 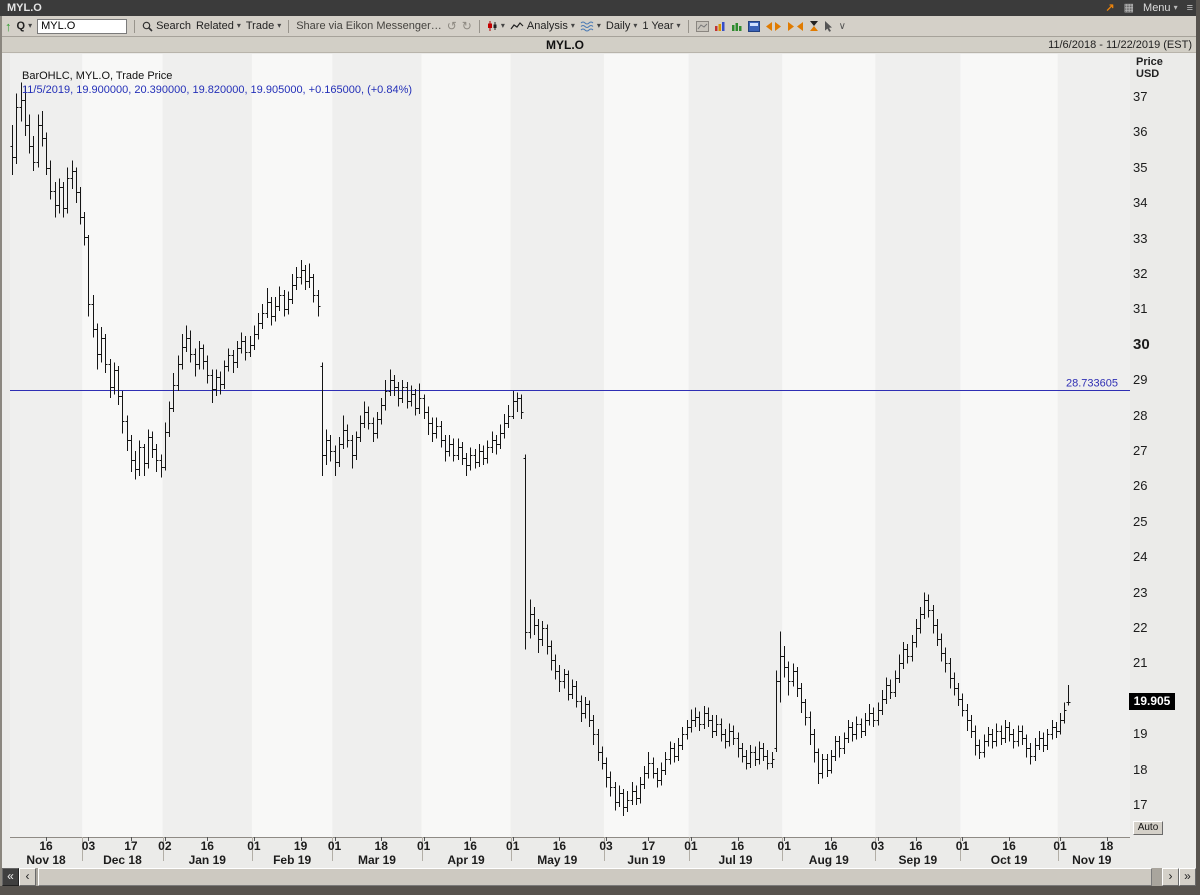 I want to click on hourglass-icon, so click(x=813, y=26).